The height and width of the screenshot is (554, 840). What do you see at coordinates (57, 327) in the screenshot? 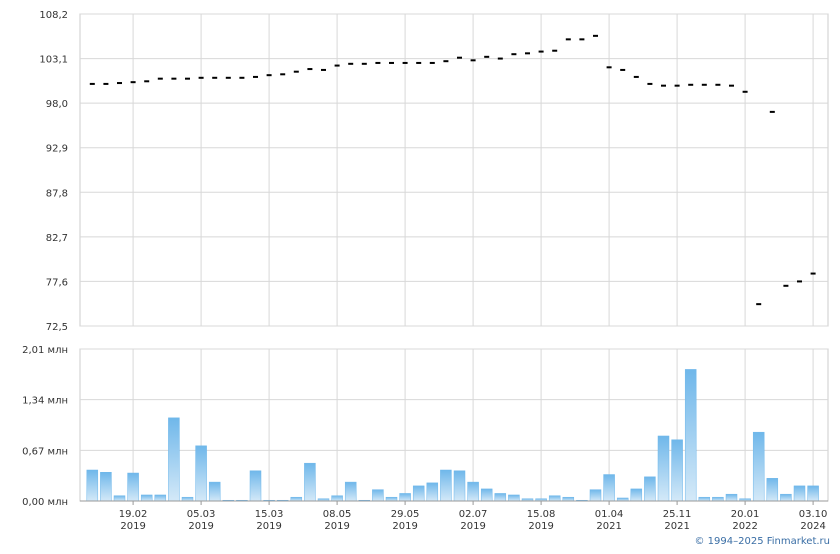
I see `y-tick-label: 72,5` at bounding box center [57, 327].